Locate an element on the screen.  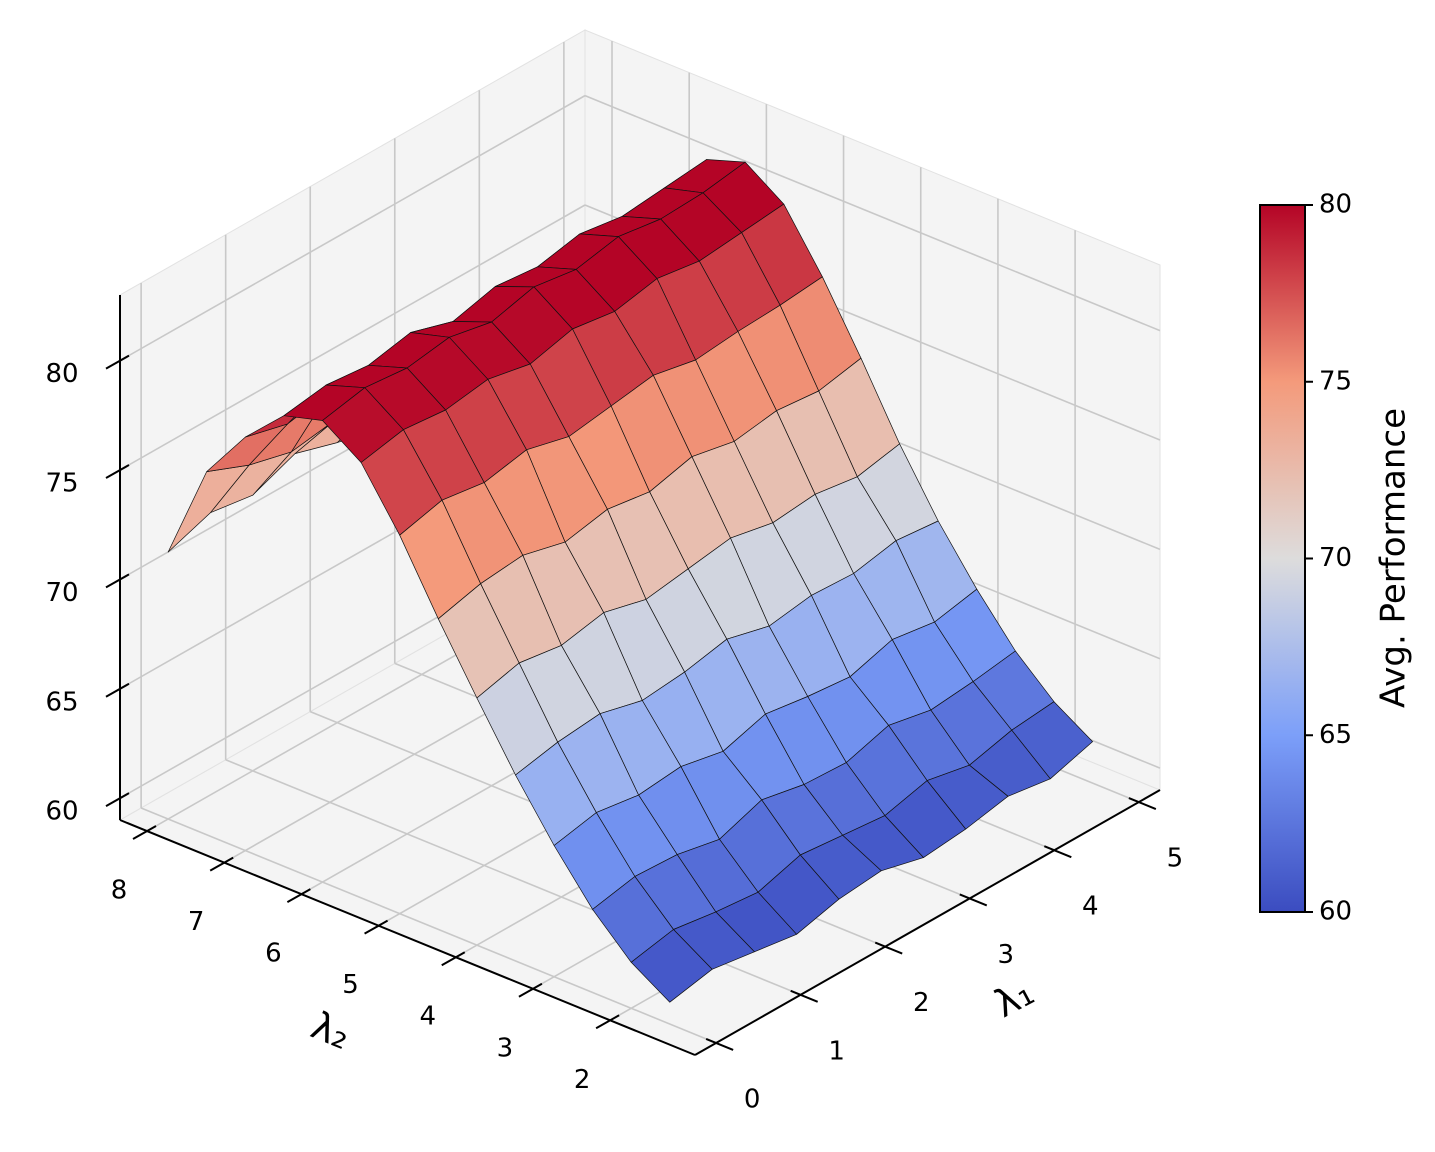
x-axis-line is located at coordinates (927, 922).